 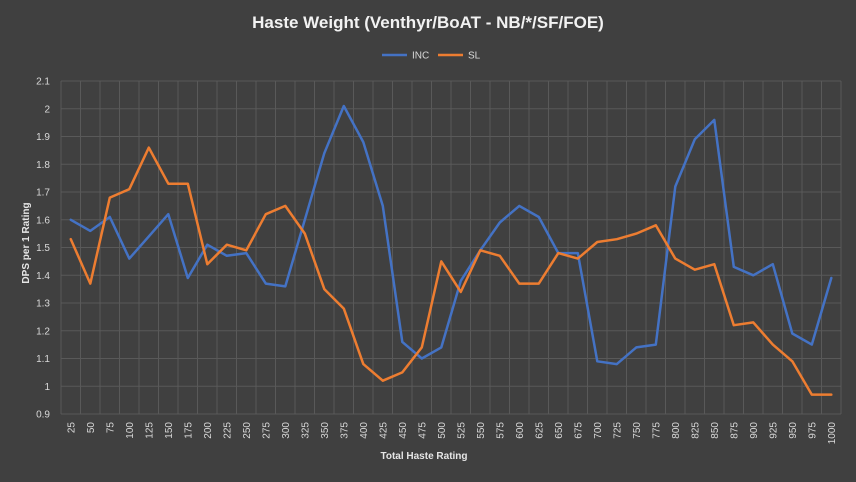 I want to click on x-tick-label: 400, so click(x=364, y=430).